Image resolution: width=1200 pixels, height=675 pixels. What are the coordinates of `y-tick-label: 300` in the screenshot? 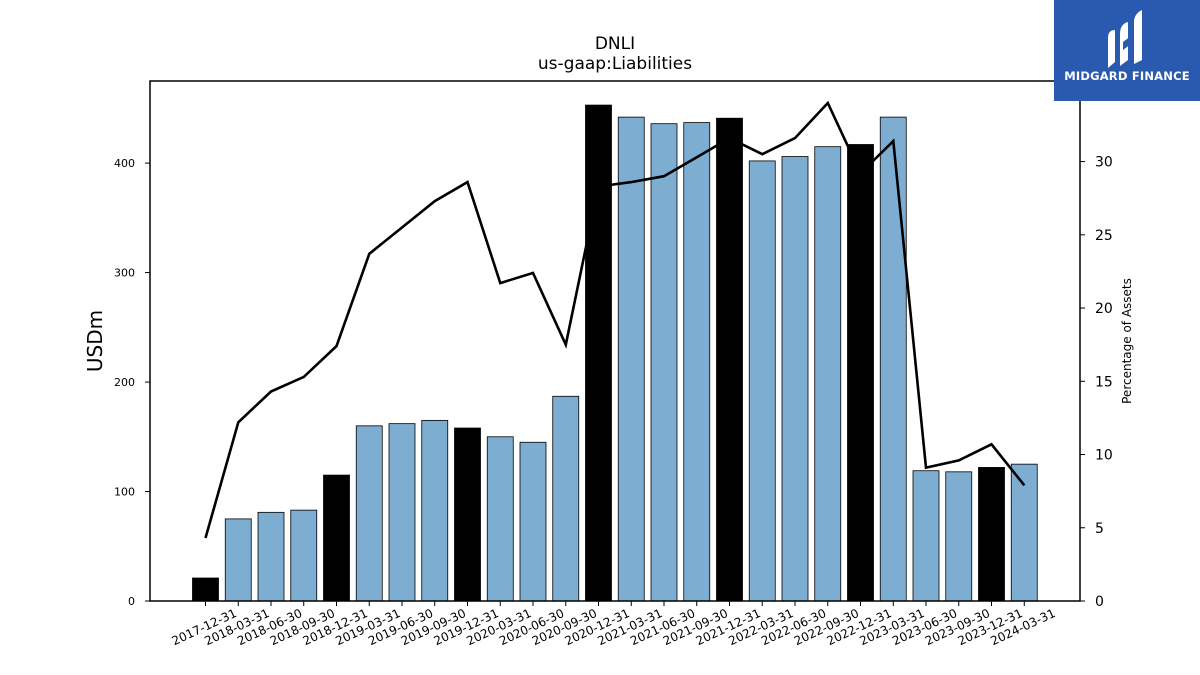 It's located at (124, 273).